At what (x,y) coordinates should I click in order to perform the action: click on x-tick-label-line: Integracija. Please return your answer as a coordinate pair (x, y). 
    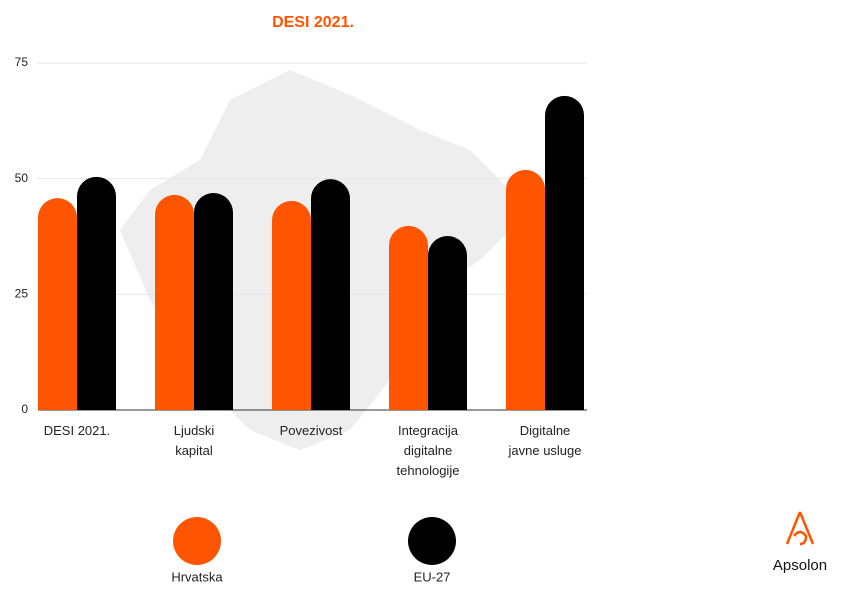
    Looking at the image, I should click on (428, 430).